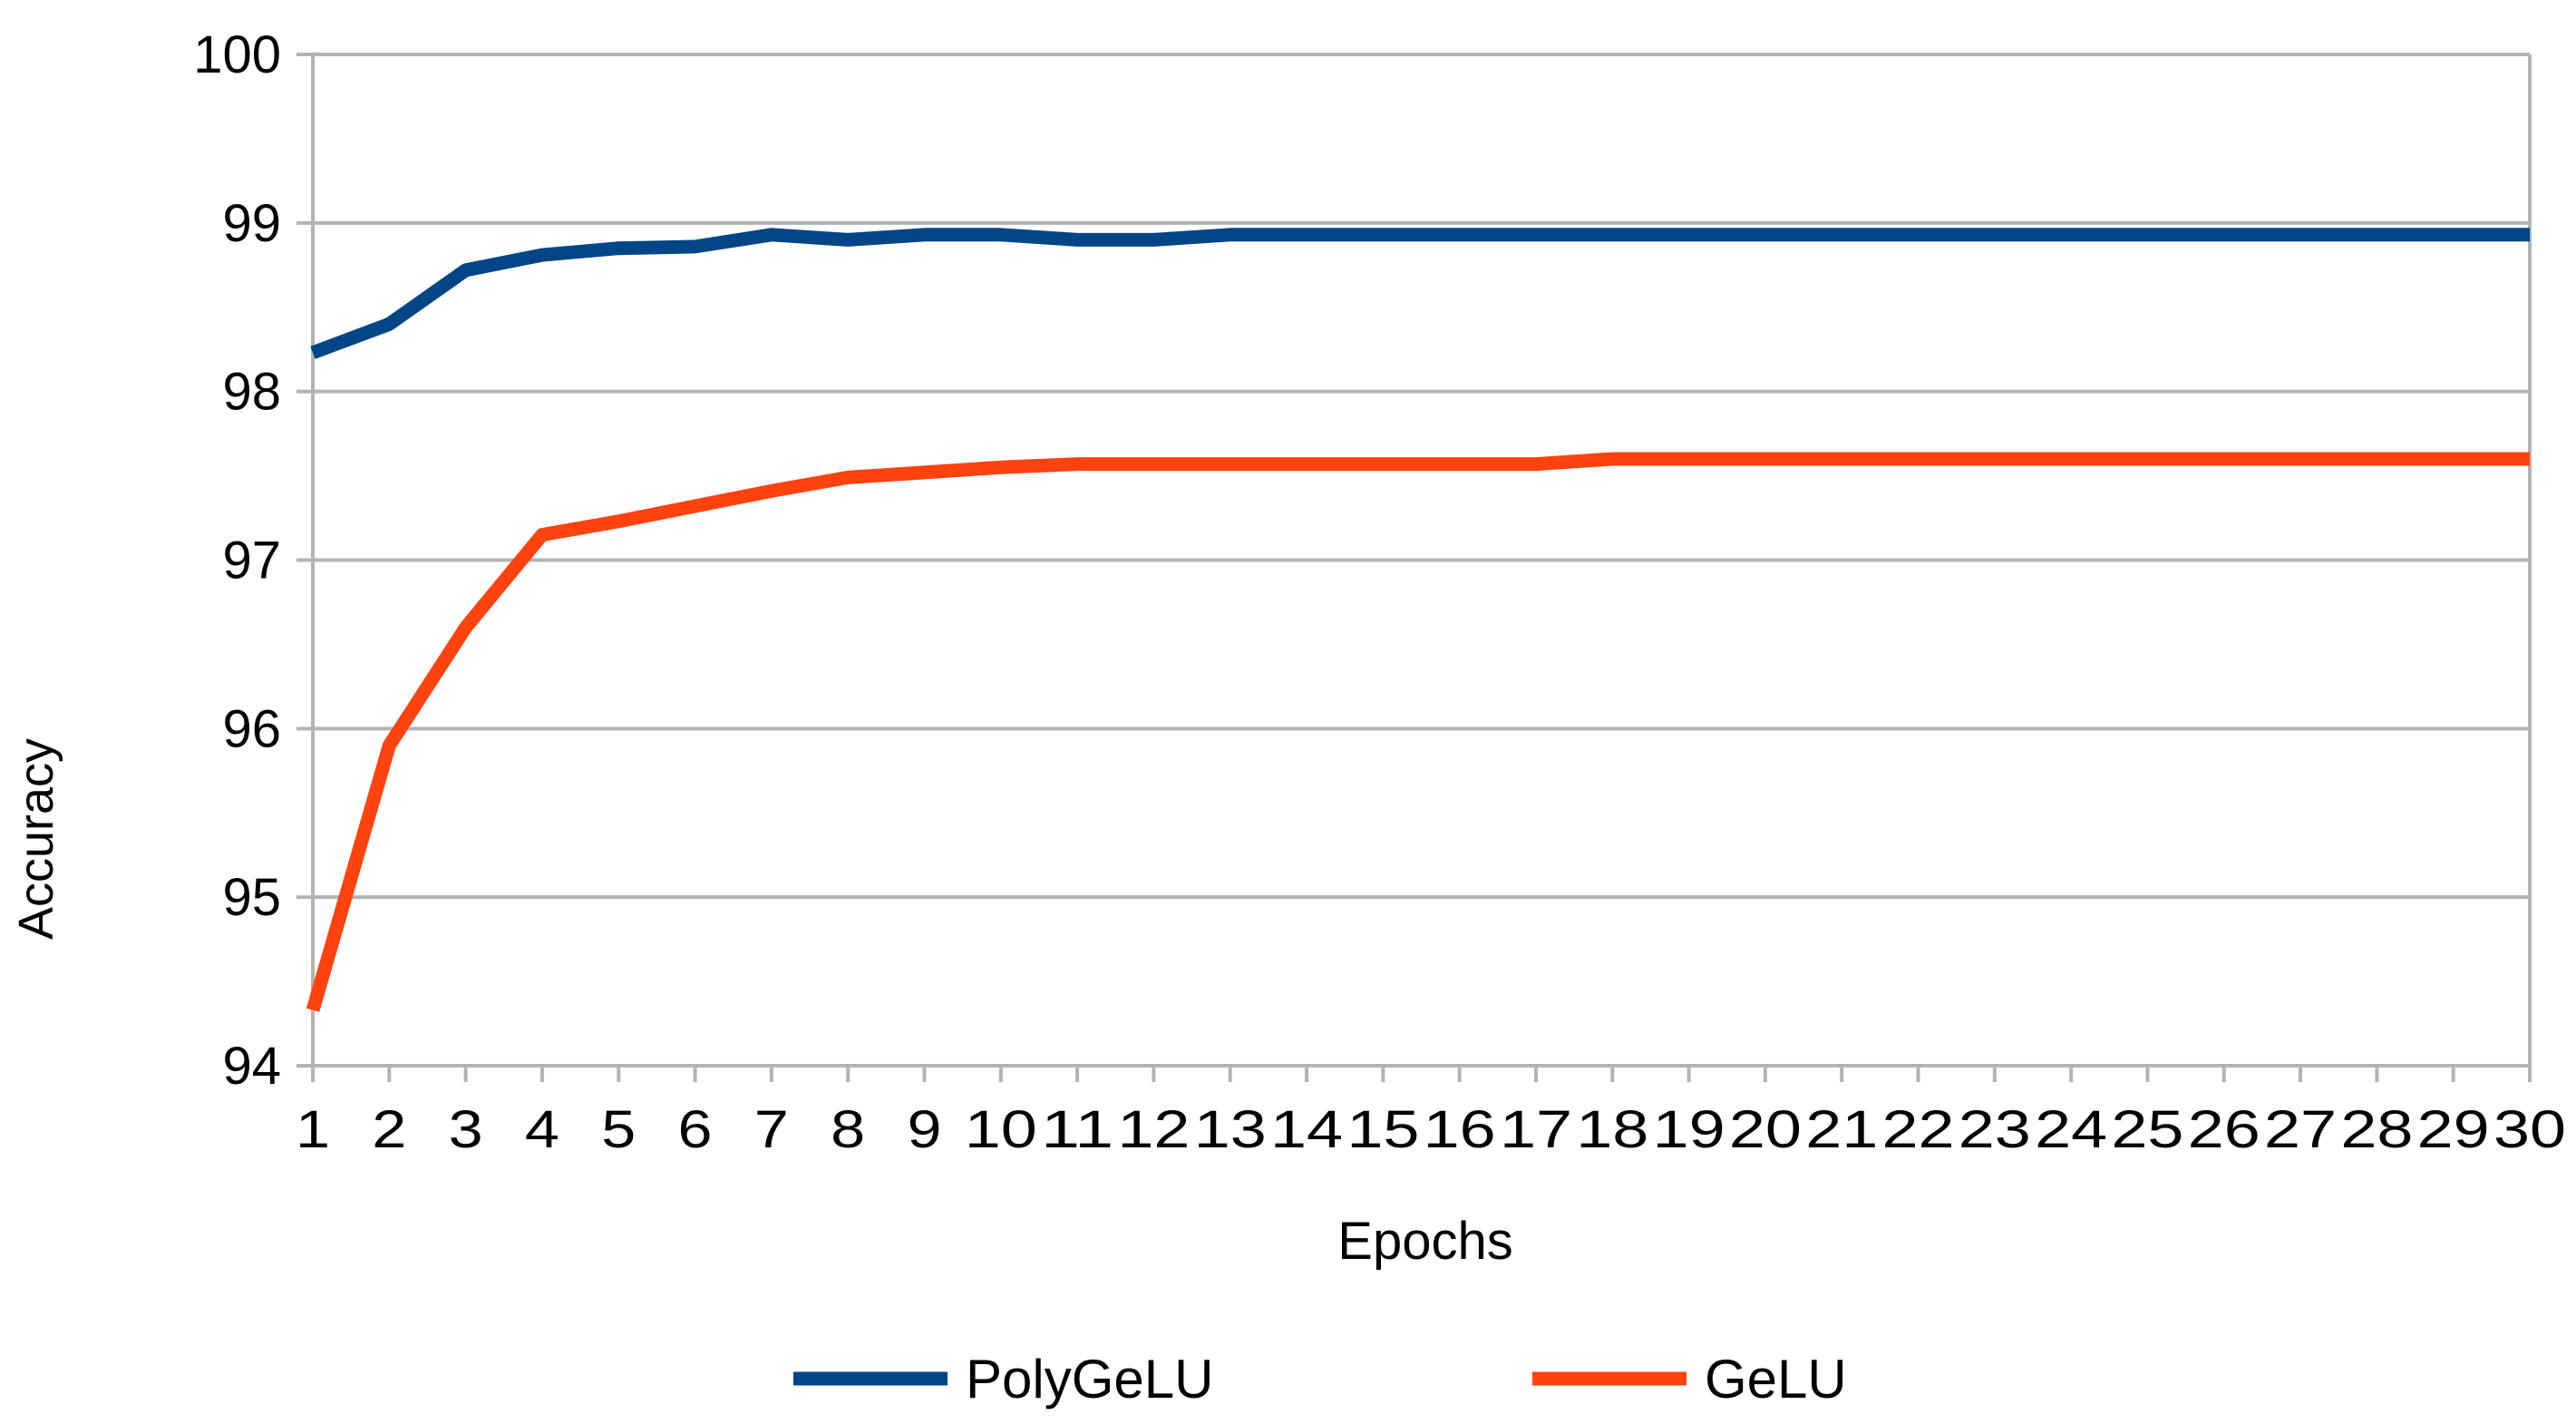  Describe the element at coordinates (251, 223) in the screenshot. I see `y-tick-label: 99` at that location.